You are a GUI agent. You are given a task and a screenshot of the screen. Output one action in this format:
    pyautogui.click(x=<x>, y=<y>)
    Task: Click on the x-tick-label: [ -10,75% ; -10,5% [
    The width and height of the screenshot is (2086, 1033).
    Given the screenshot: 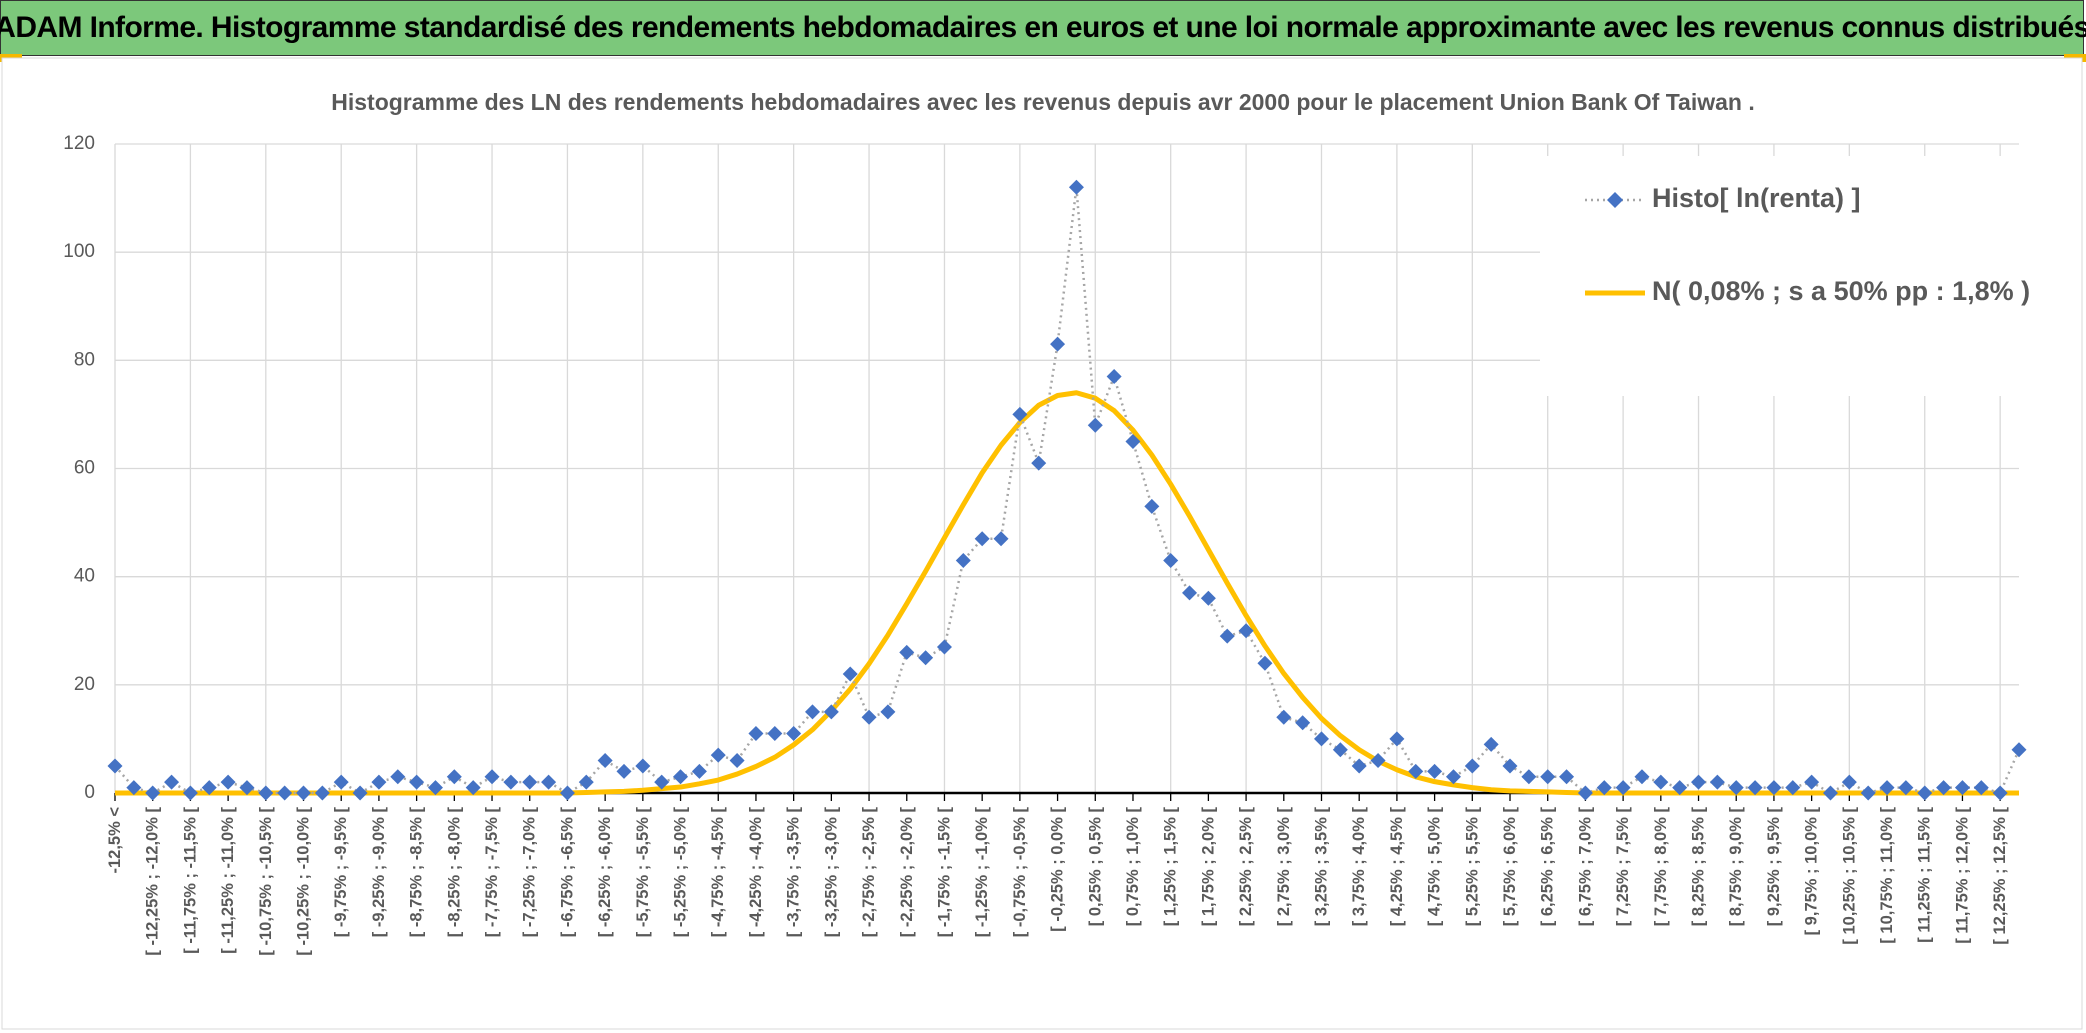 What is the action you would take?
    pyautogui.click(x=266, y=881)
    